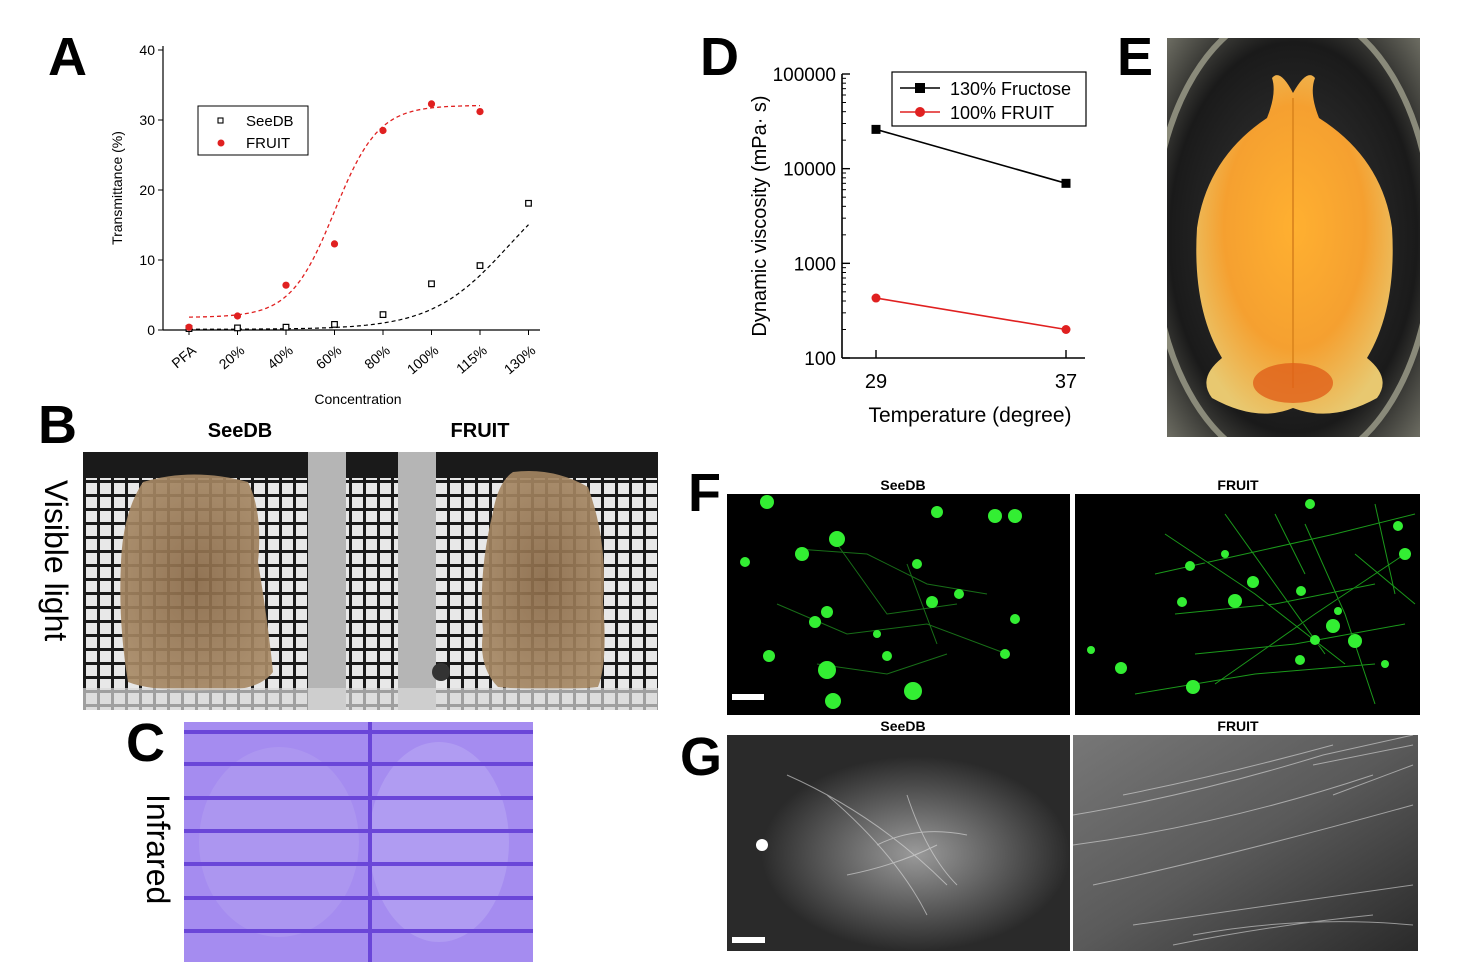  I want to click on x-tick-label: 60%, so click(329, 357).